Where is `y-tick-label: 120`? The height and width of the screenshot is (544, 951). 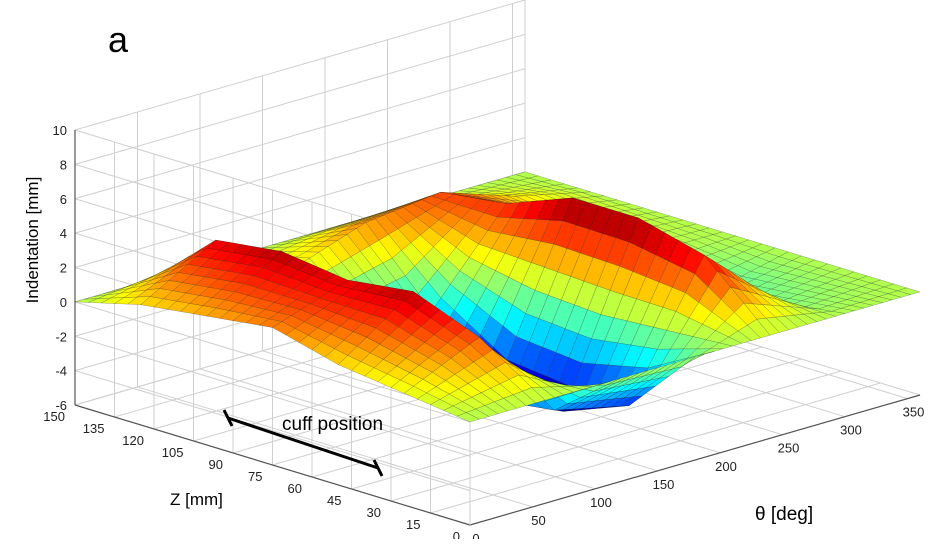
y-tick-label: 120 is located at coordinates (133, 440).